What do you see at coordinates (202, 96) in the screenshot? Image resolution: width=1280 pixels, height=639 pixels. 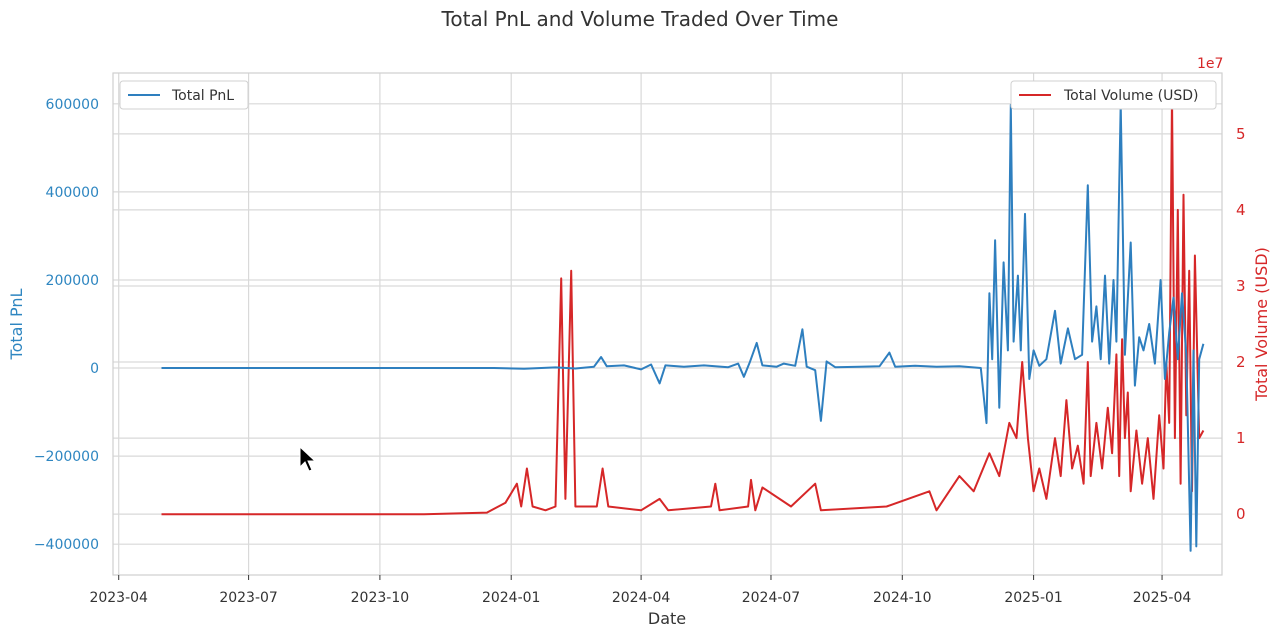 I see `legend-left-label: Total PnL` at bounding box center [202, 96].